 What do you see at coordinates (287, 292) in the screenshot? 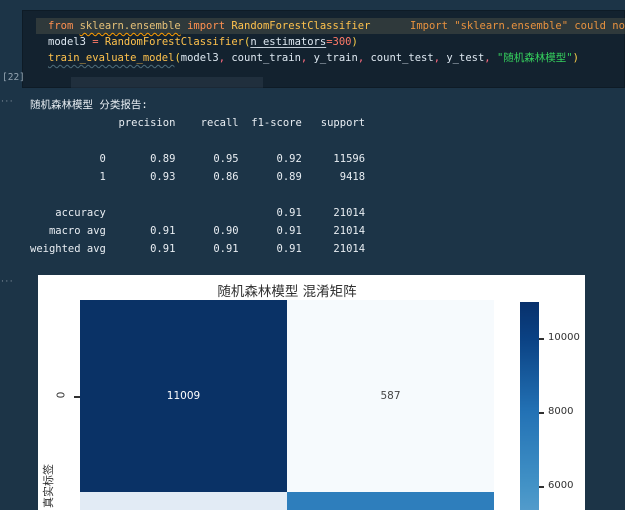
I see `plot-title: 随机森林模型 混淆矩阵` at bounding box center [287, 292].